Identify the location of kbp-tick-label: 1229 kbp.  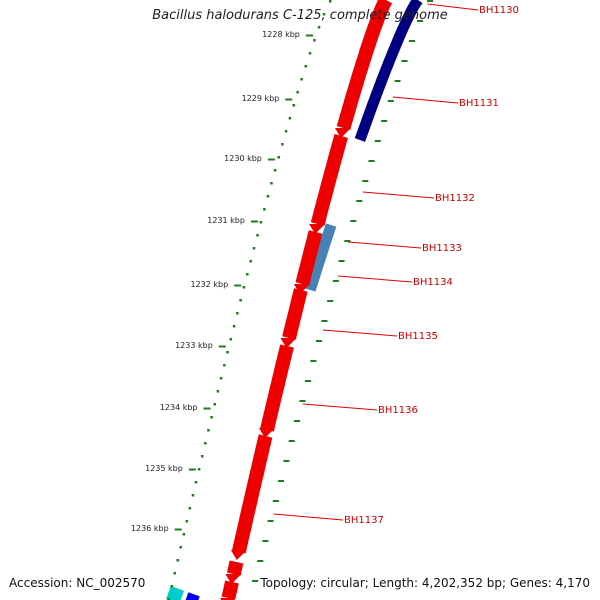
(261, 98).